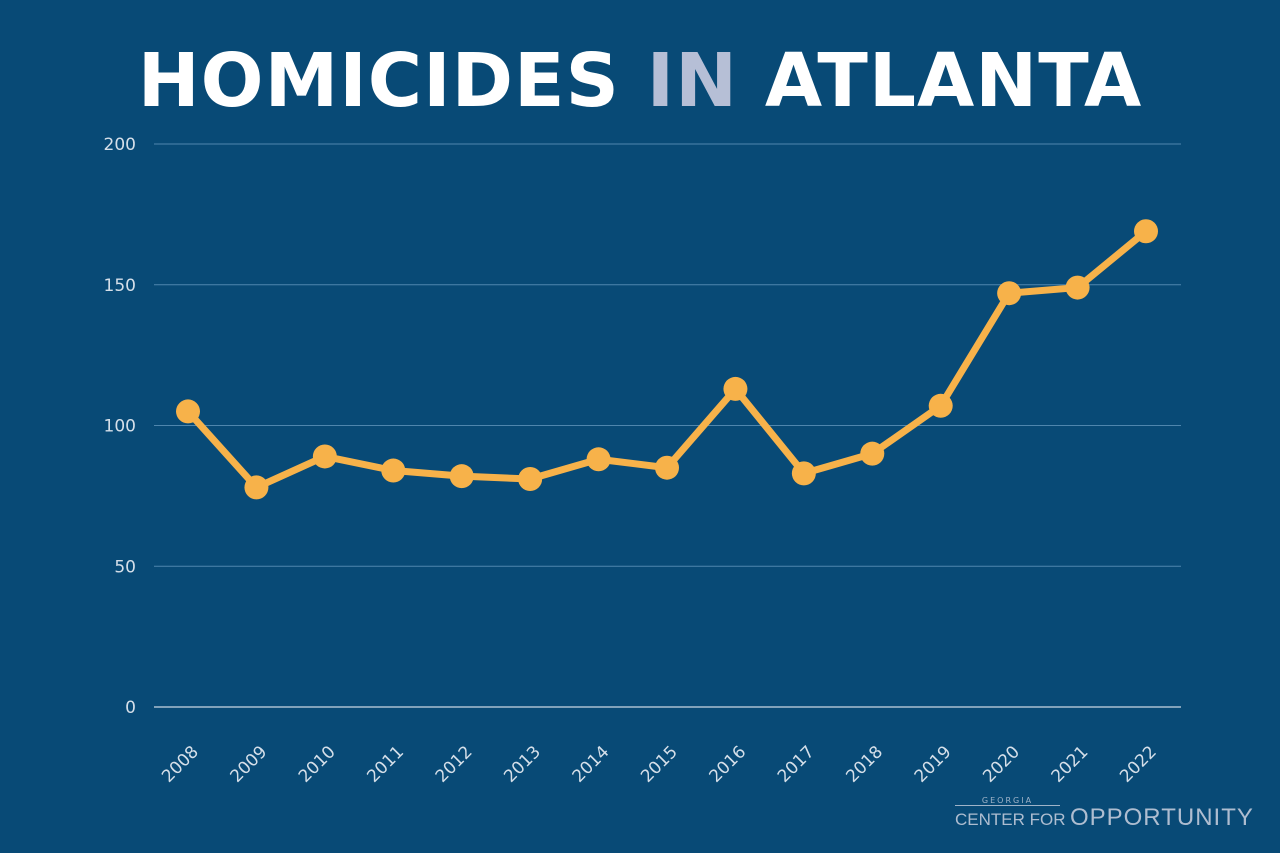 This screenshot has height=853, width=1280. I want to click on x-tick-label-2019: 2019, so click(933, 764).